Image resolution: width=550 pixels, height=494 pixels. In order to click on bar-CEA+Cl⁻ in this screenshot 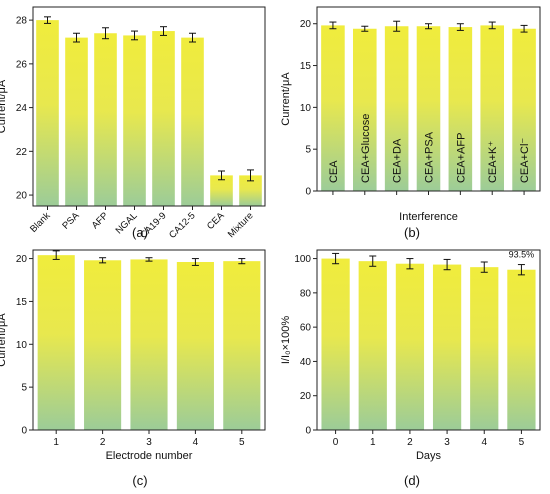, I will do `click(524, 110)`.